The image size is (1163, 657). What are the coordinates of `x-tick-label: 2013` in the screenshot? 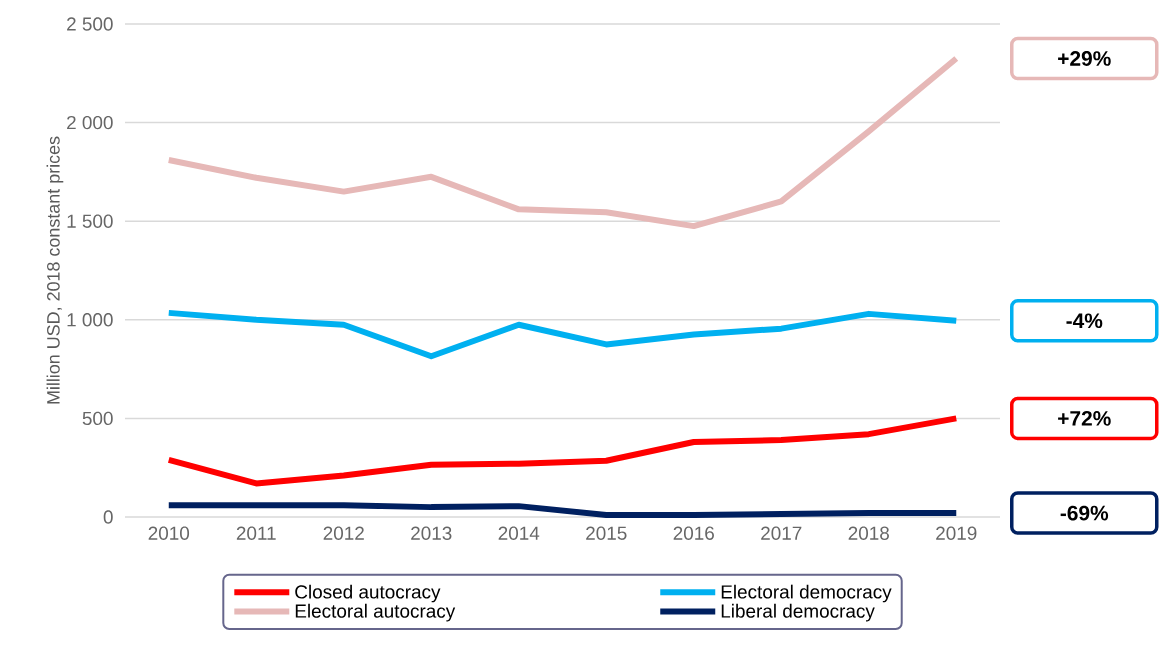 It's located at (431, 533).